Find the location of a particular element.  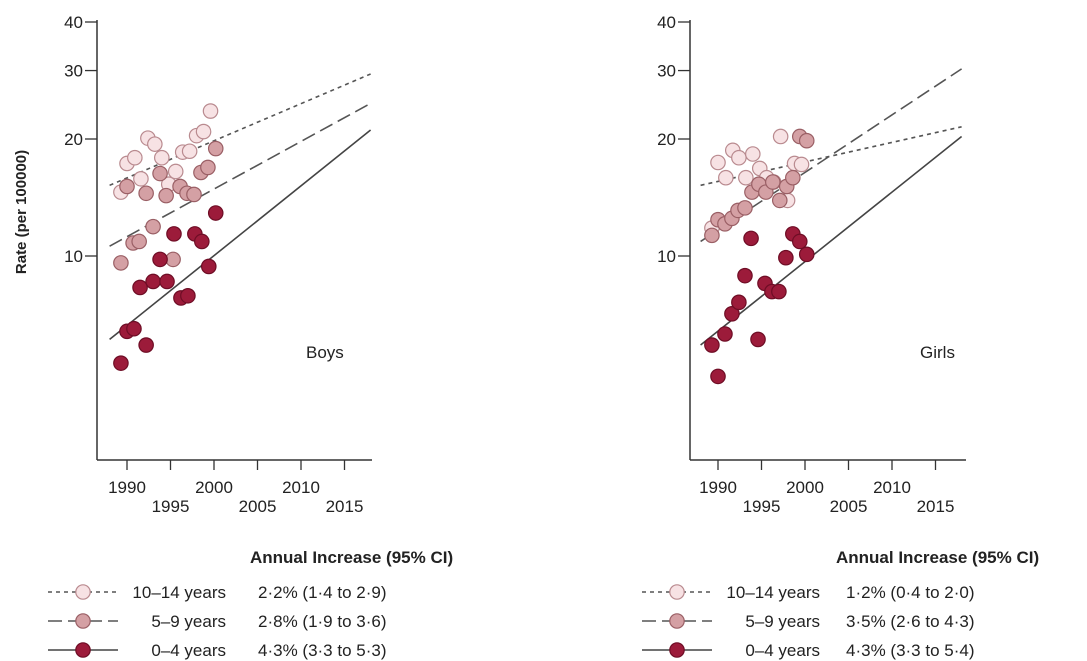

y-axis-label: Rate (per 100000) is located at coordinates (21, 212).